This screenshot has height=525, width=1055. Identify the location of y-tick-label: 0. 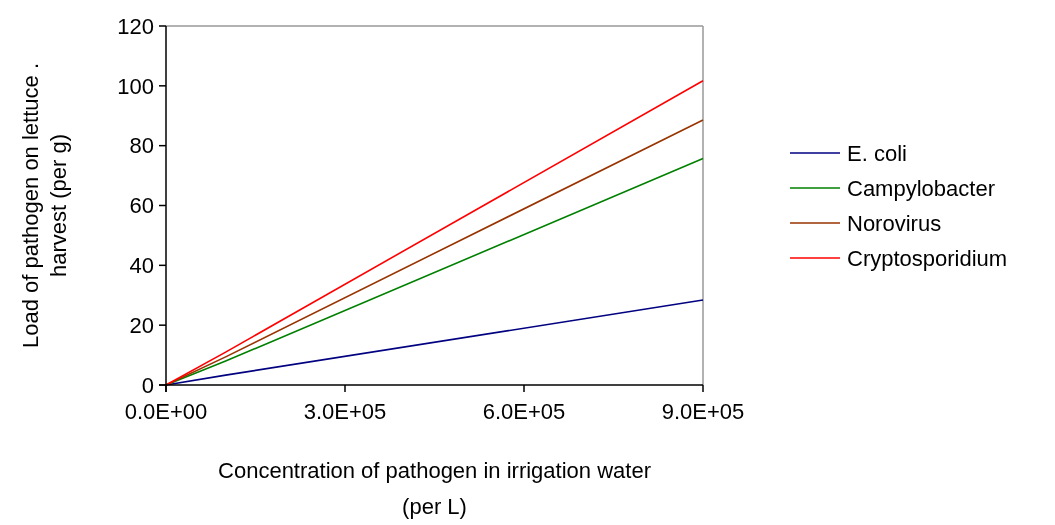
(147, 385).